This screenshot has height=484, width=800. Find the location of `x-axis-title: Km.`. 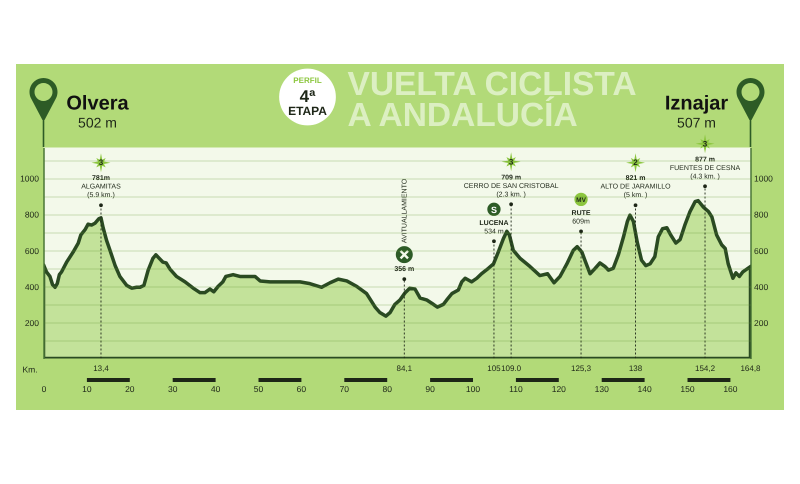

x-axis-title: Km. is located at coordinates (30, 369).